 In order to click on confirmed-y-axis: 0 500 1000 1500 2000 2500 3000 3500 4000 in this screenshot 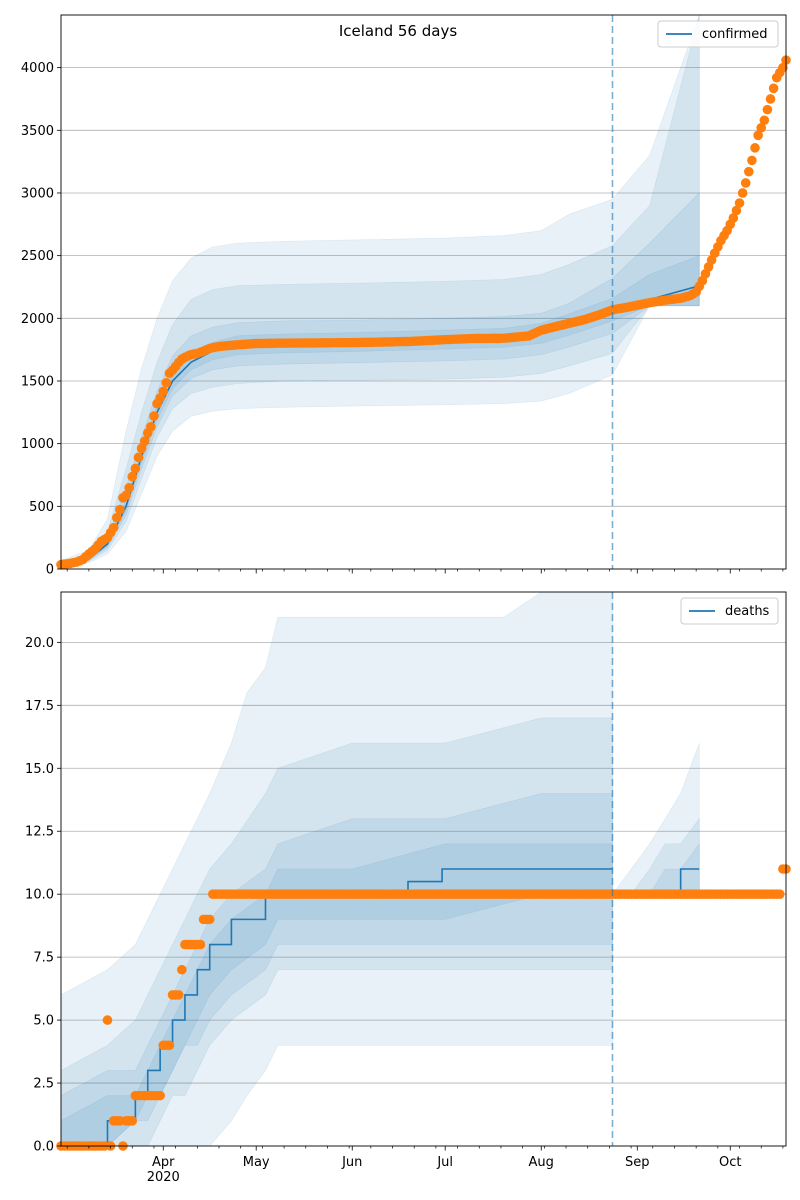, I will do `click(41, 319)`.